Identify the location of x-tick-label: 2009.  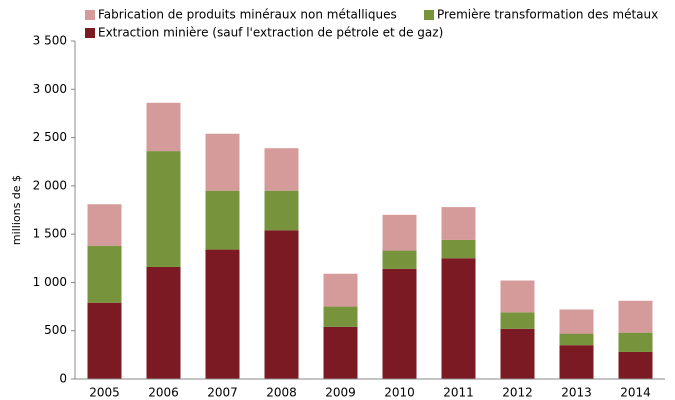
(340, 393).